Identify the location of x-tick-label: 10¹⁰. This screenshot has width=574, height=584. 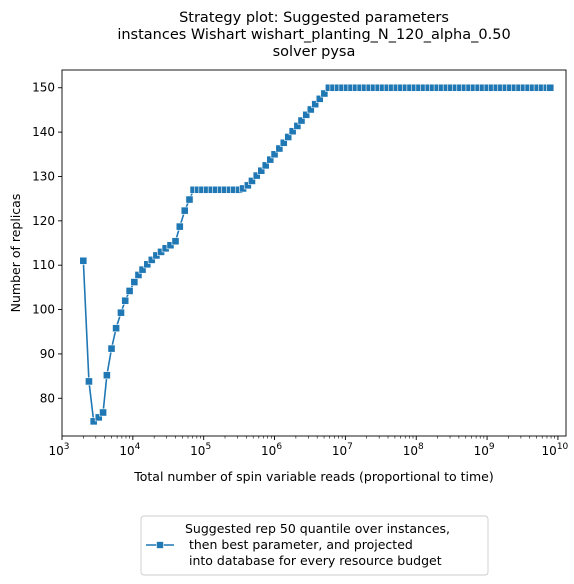
(555, 450).